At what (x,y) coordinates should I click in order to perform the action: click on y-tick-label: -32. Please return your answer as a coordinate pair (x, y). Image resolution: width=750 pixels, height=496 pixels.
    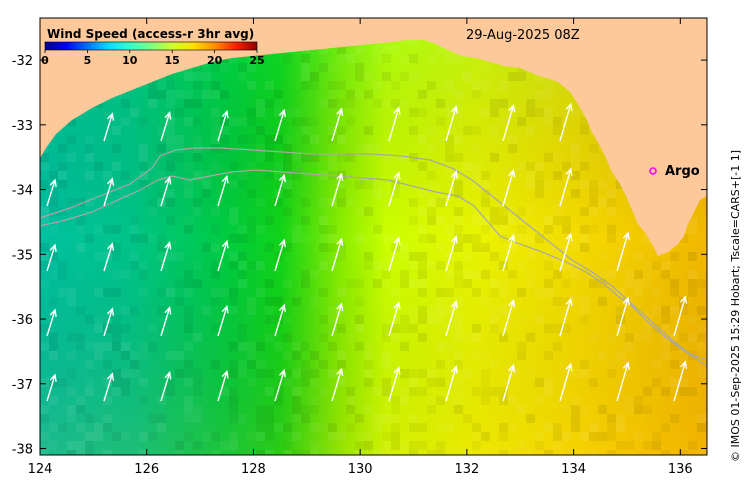
    Looking at the image, I should click on (22, 61).